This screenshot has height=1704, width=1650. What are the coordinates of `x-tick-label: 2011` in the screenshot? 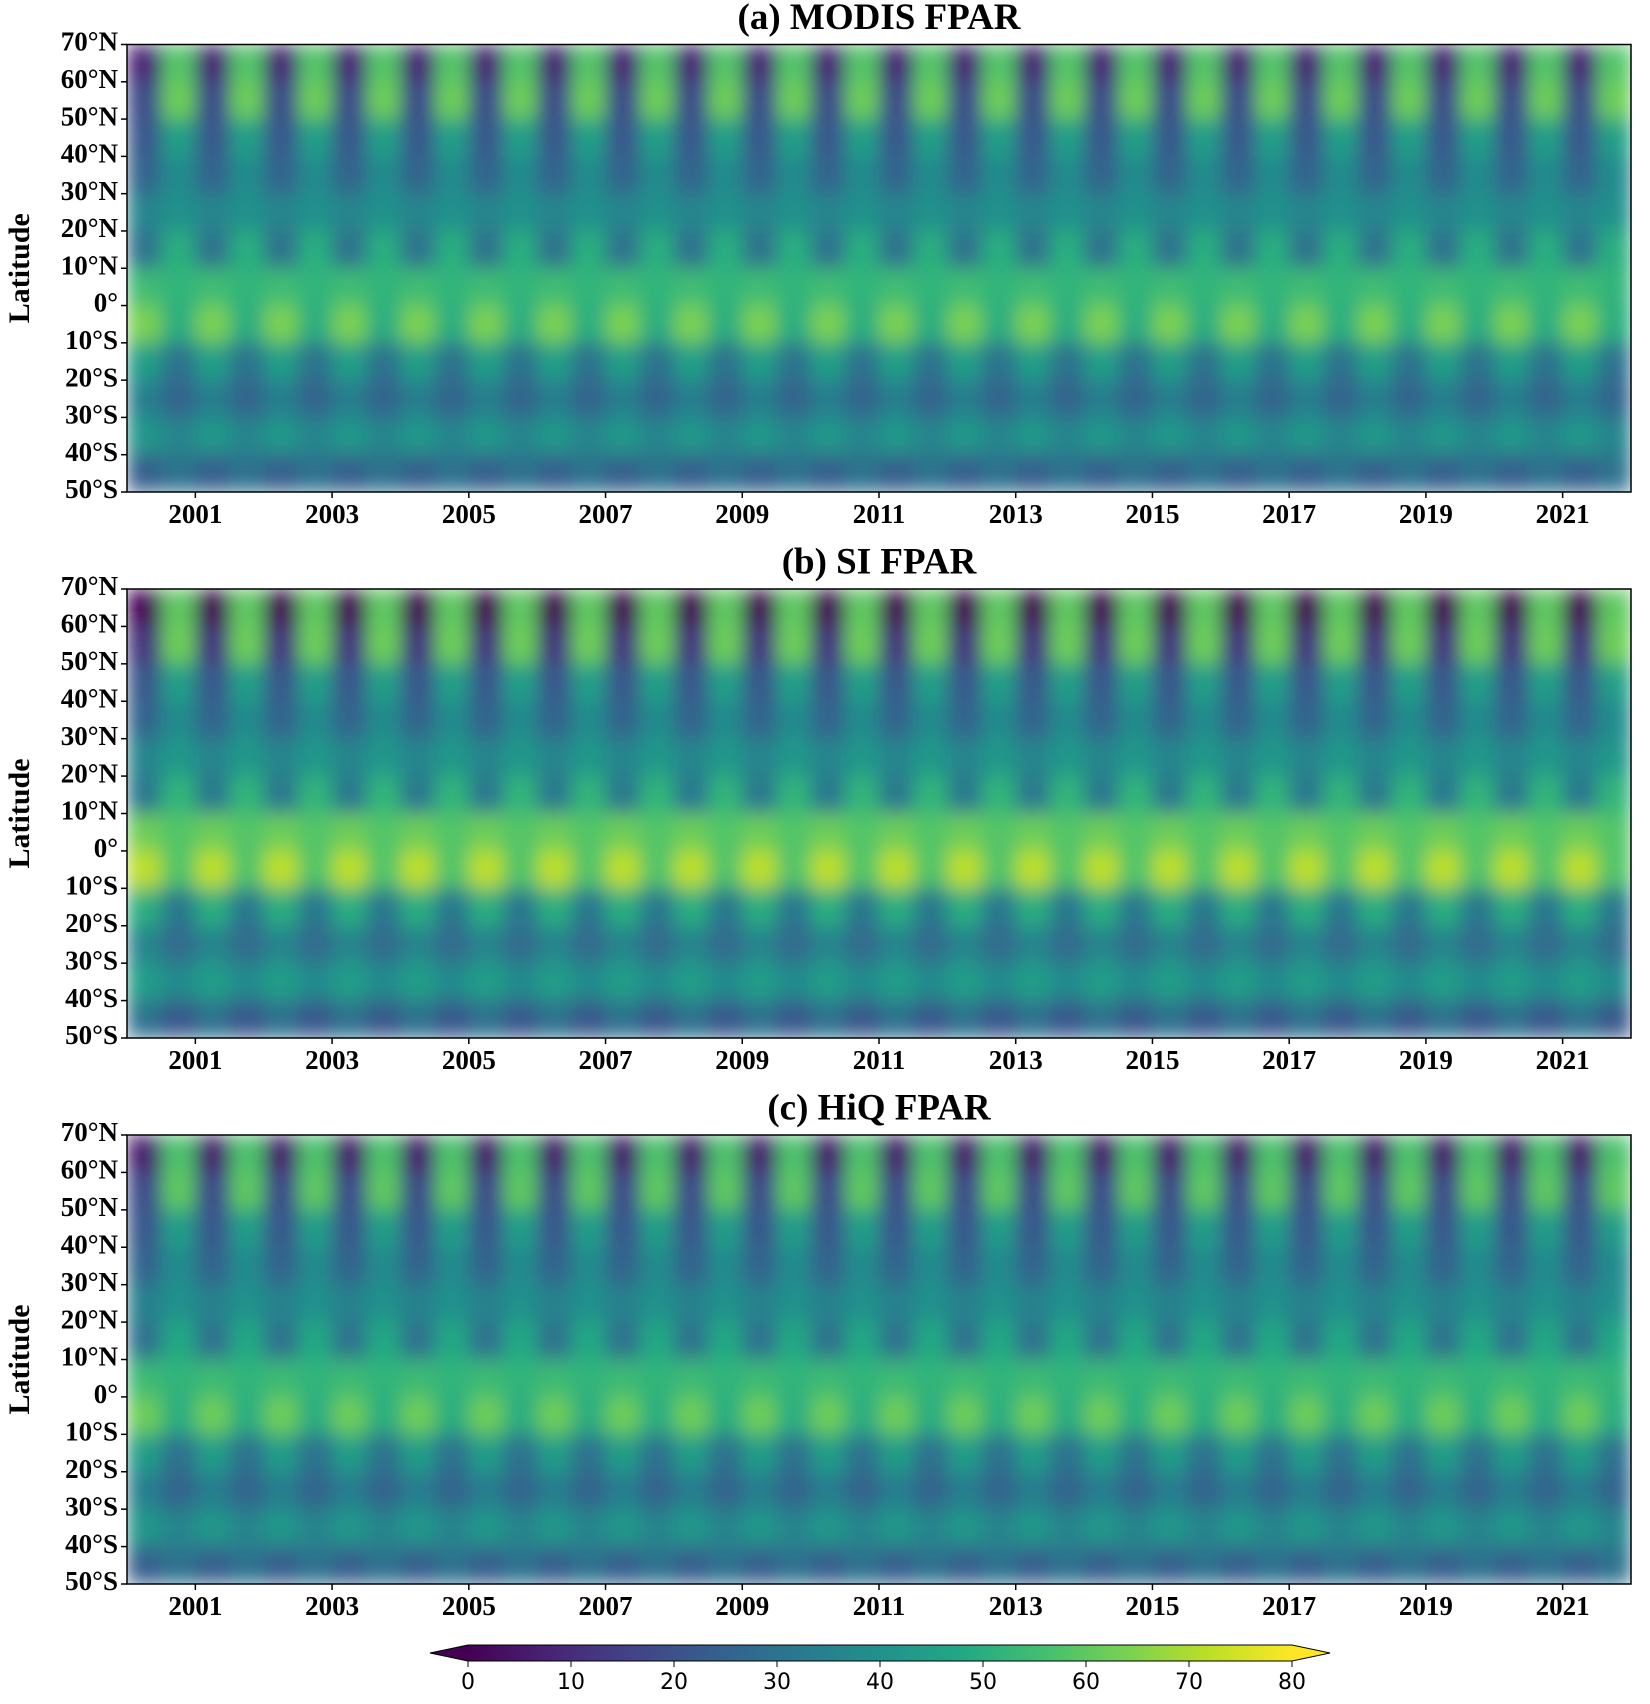 It's located at (879, 1060).